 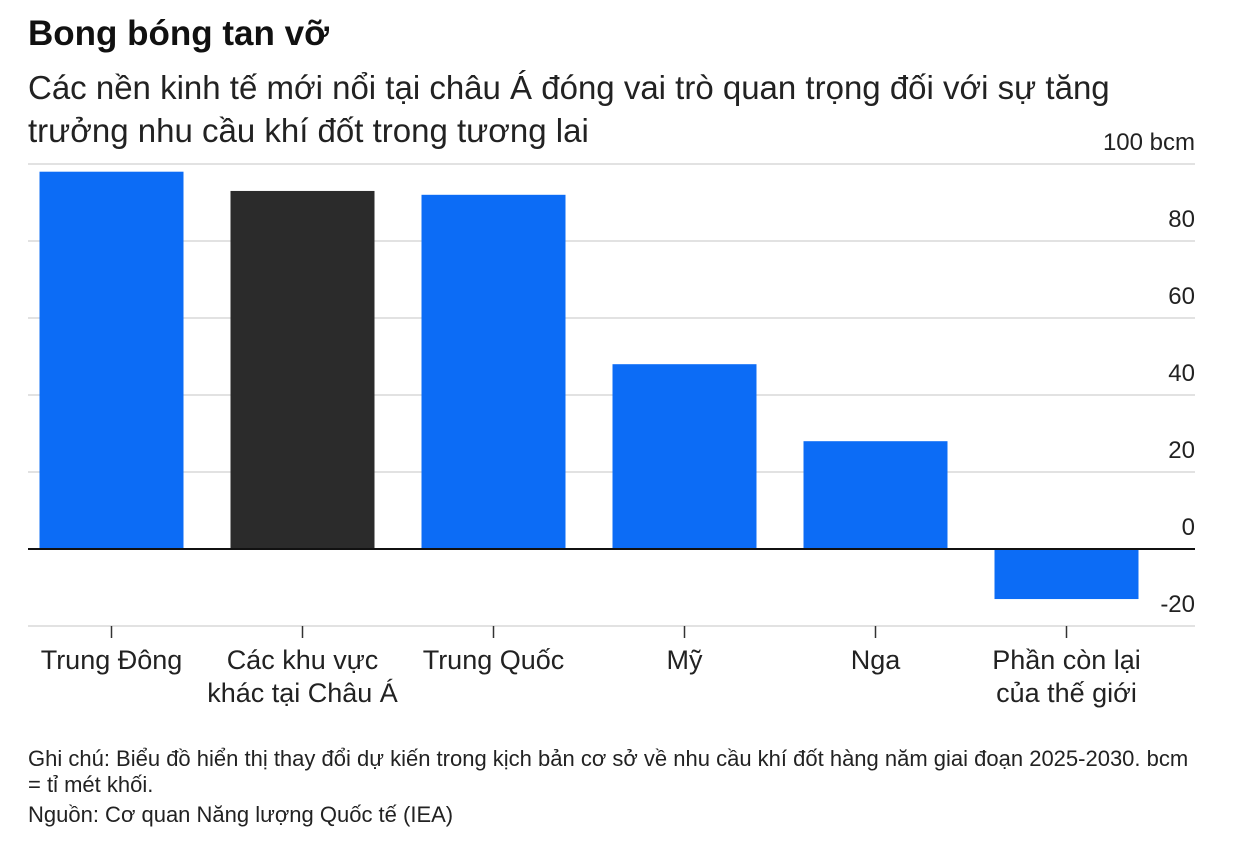 What do you see at coordinates (1066, 676) in the screenshot?
I see `x-tick-label: Phần còn lại của thế giới` at bounding box center [1066, 676].